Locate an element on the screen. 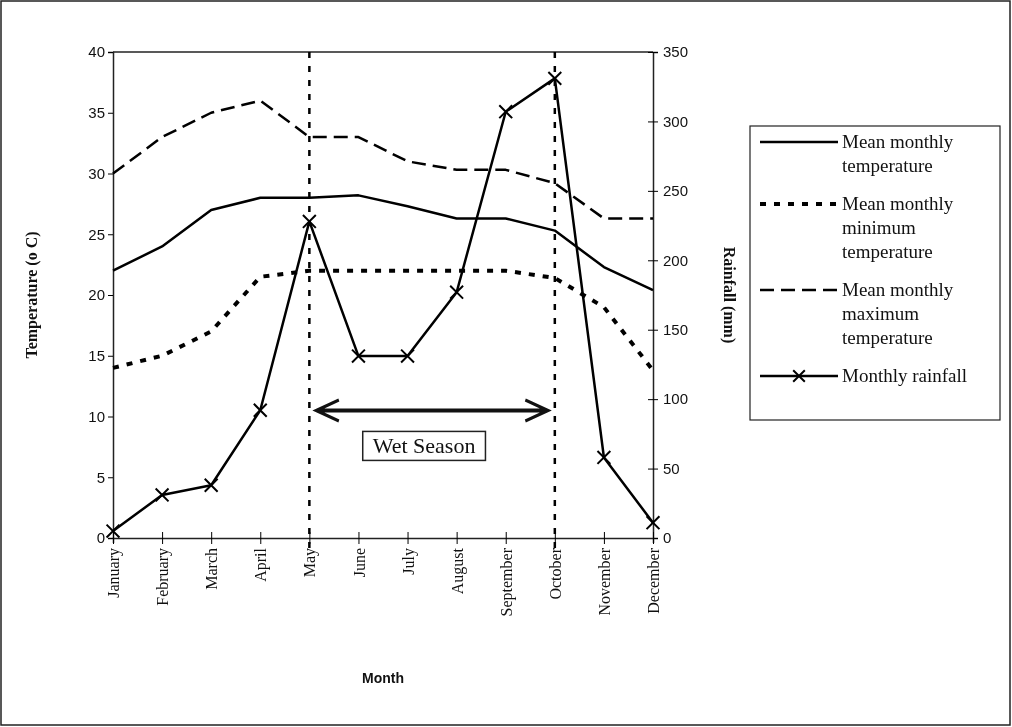 This screenshot has width=1012, height=727. y-tick-label: 15 is located at coordinates (96, 356).